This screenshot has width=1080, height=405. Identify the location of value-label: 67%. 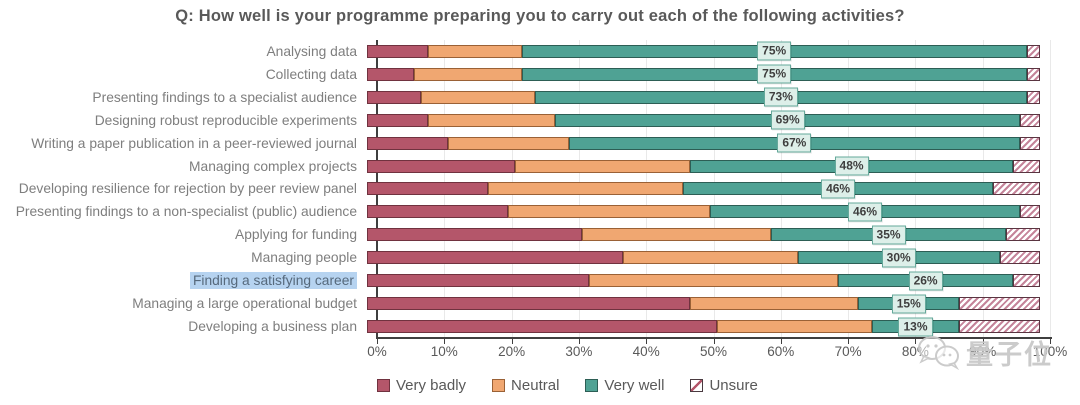
(794, 143).